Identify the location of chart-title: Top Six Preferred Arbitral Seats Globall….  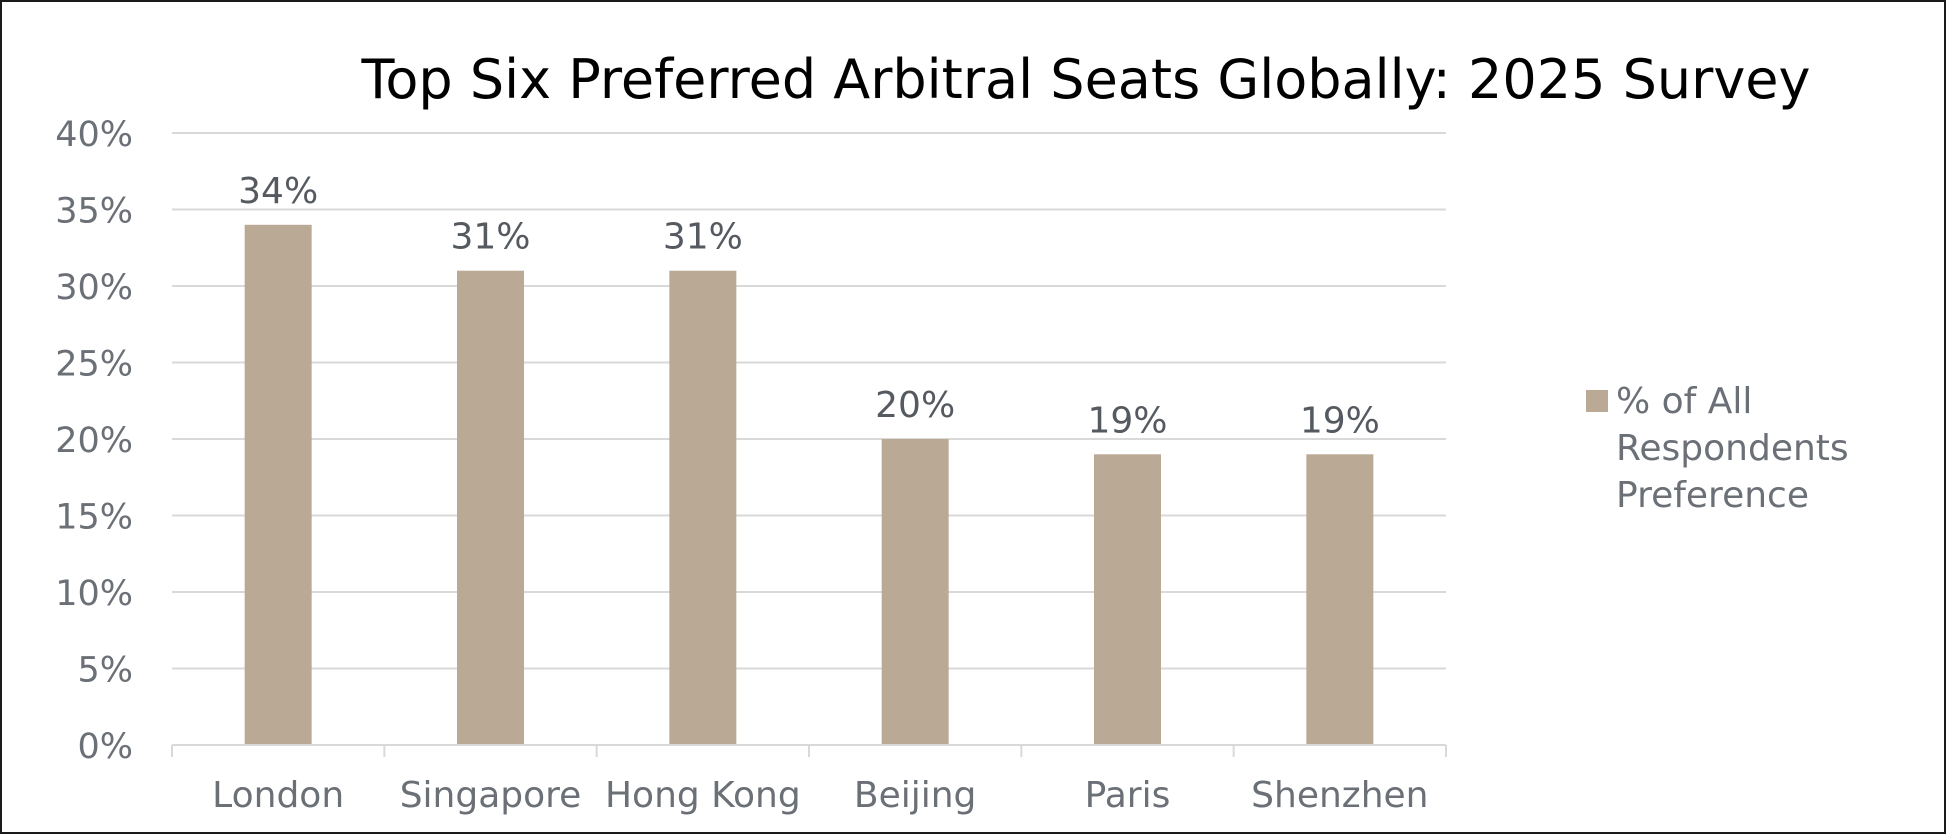
(1086, 79).